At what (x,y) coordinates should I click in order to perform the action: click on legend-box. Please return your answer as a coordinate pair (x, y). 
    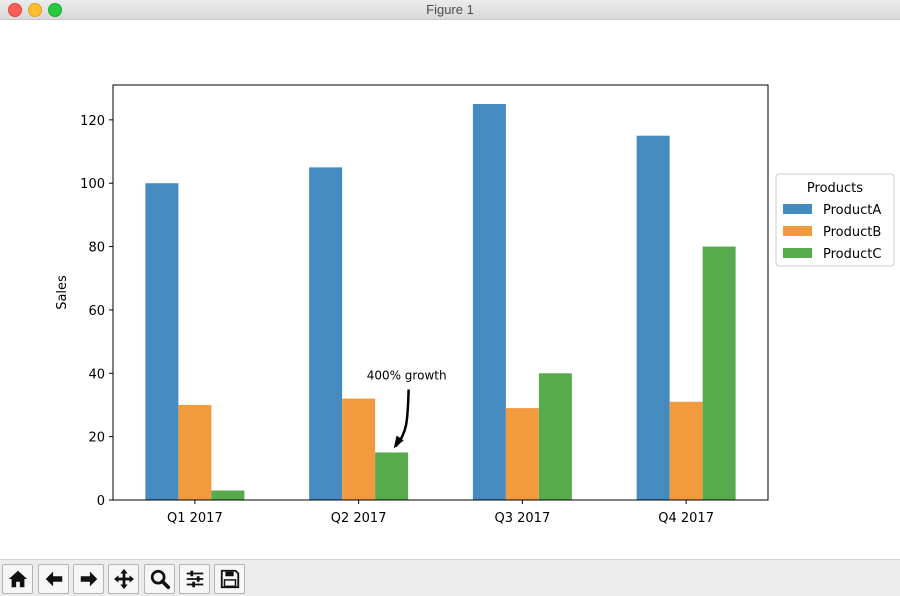
    Looking at the image, I should click on (835, 220).